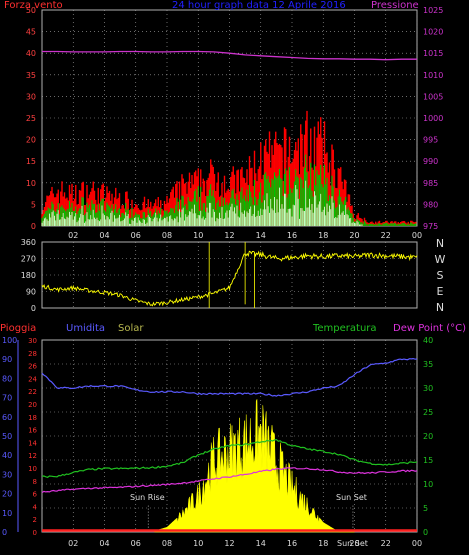 The width and height of the screenshot is (469, 555). Describe the element at coordinates (344, 328) in the screenshot. I see `temperature-legend: Temperatura` at that location.